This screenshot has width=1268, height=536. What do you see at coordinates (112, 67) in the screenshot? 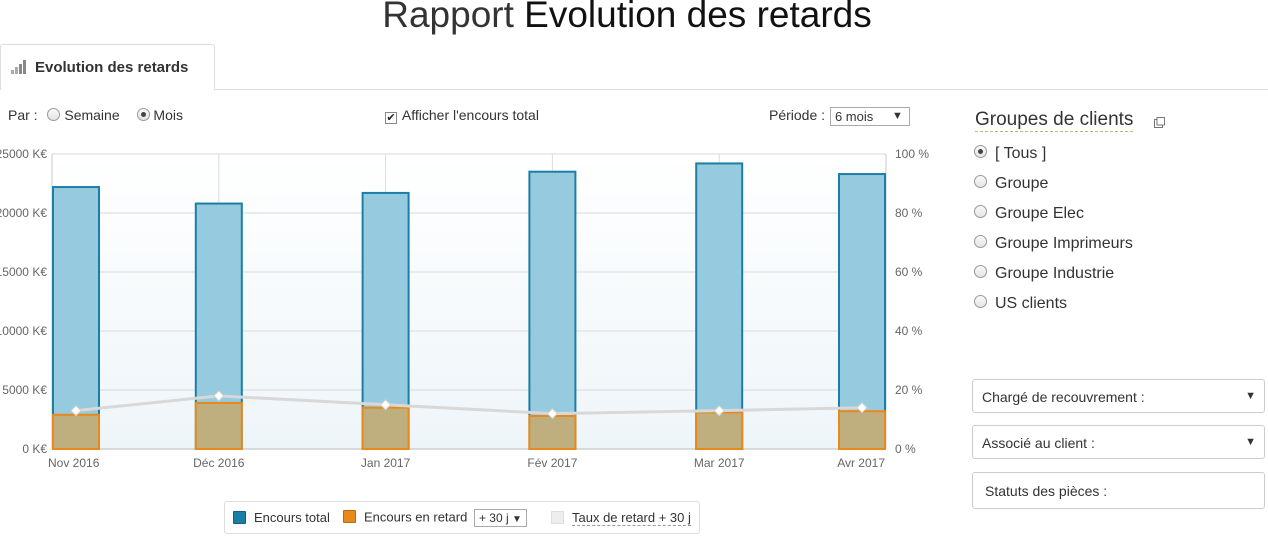
I see `tab-label: Evolution des retards` at bounding box center [112, 67].